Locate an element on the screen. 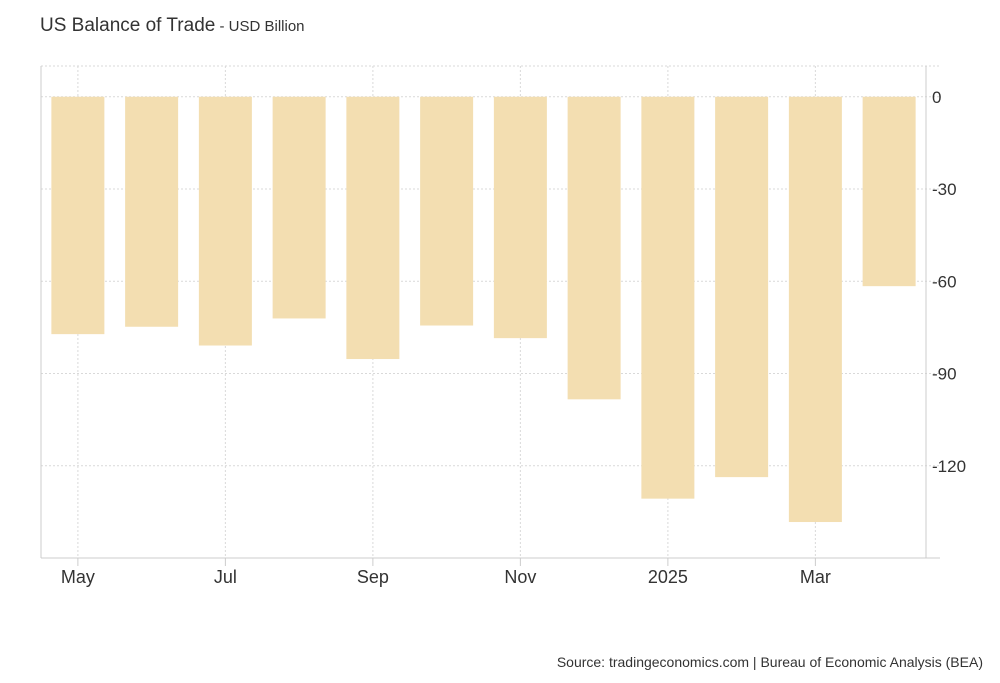 The width and height of the screenshot is (1000, 683). chart-subtitle: USD Billion is located at coordinates (266, 26).